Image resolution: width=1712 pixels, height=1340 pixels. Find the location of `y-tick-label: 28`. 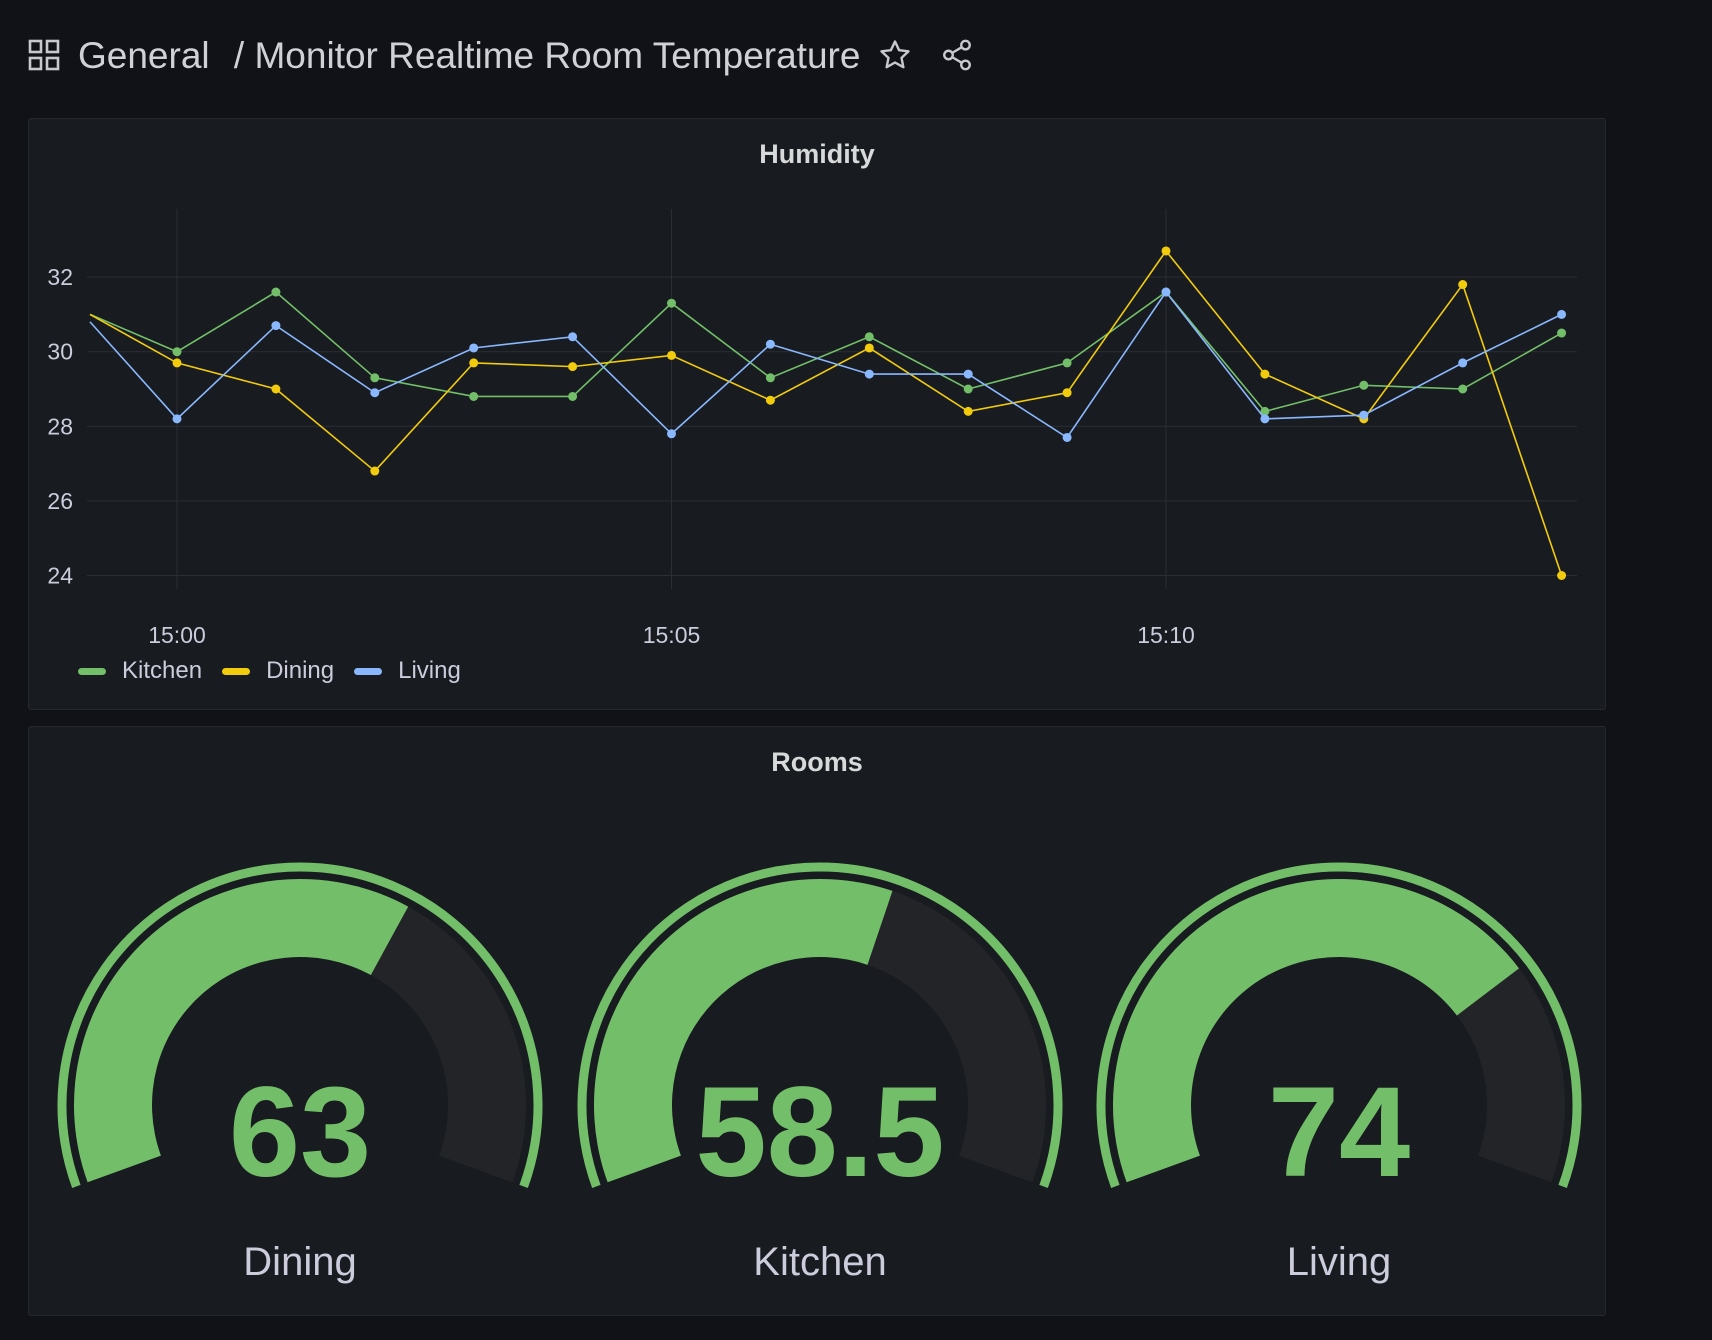

y-tick-label: 28 is located at coordinates (60, 426).